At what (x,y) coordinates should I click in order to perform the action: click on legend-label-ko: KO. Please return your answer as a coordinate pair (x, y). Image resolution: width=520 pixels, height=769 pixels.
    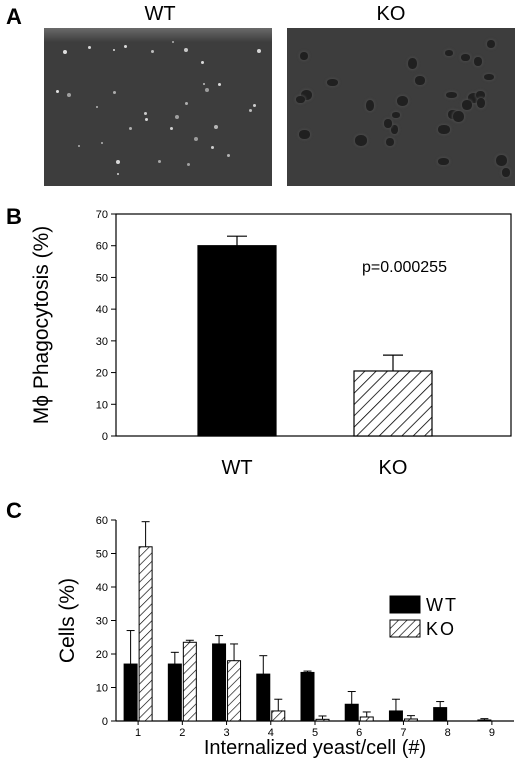
    Looking at the image, I should click on (441, 629).